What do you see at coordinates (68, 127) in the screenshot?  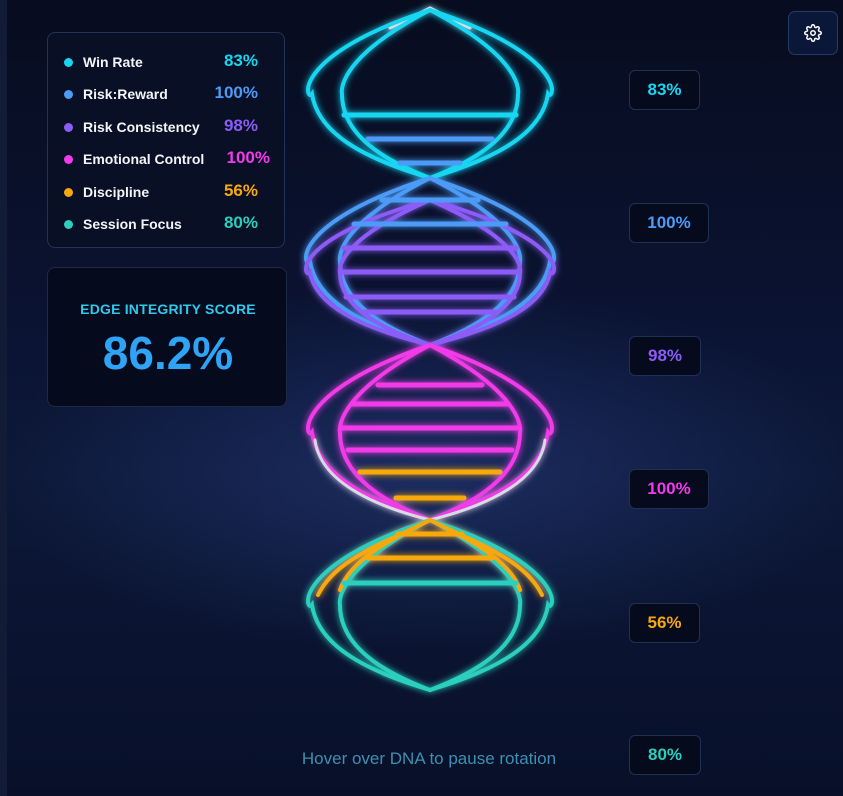 I see `risk-consistency-dot-icon` at bounding box center [68, 127].